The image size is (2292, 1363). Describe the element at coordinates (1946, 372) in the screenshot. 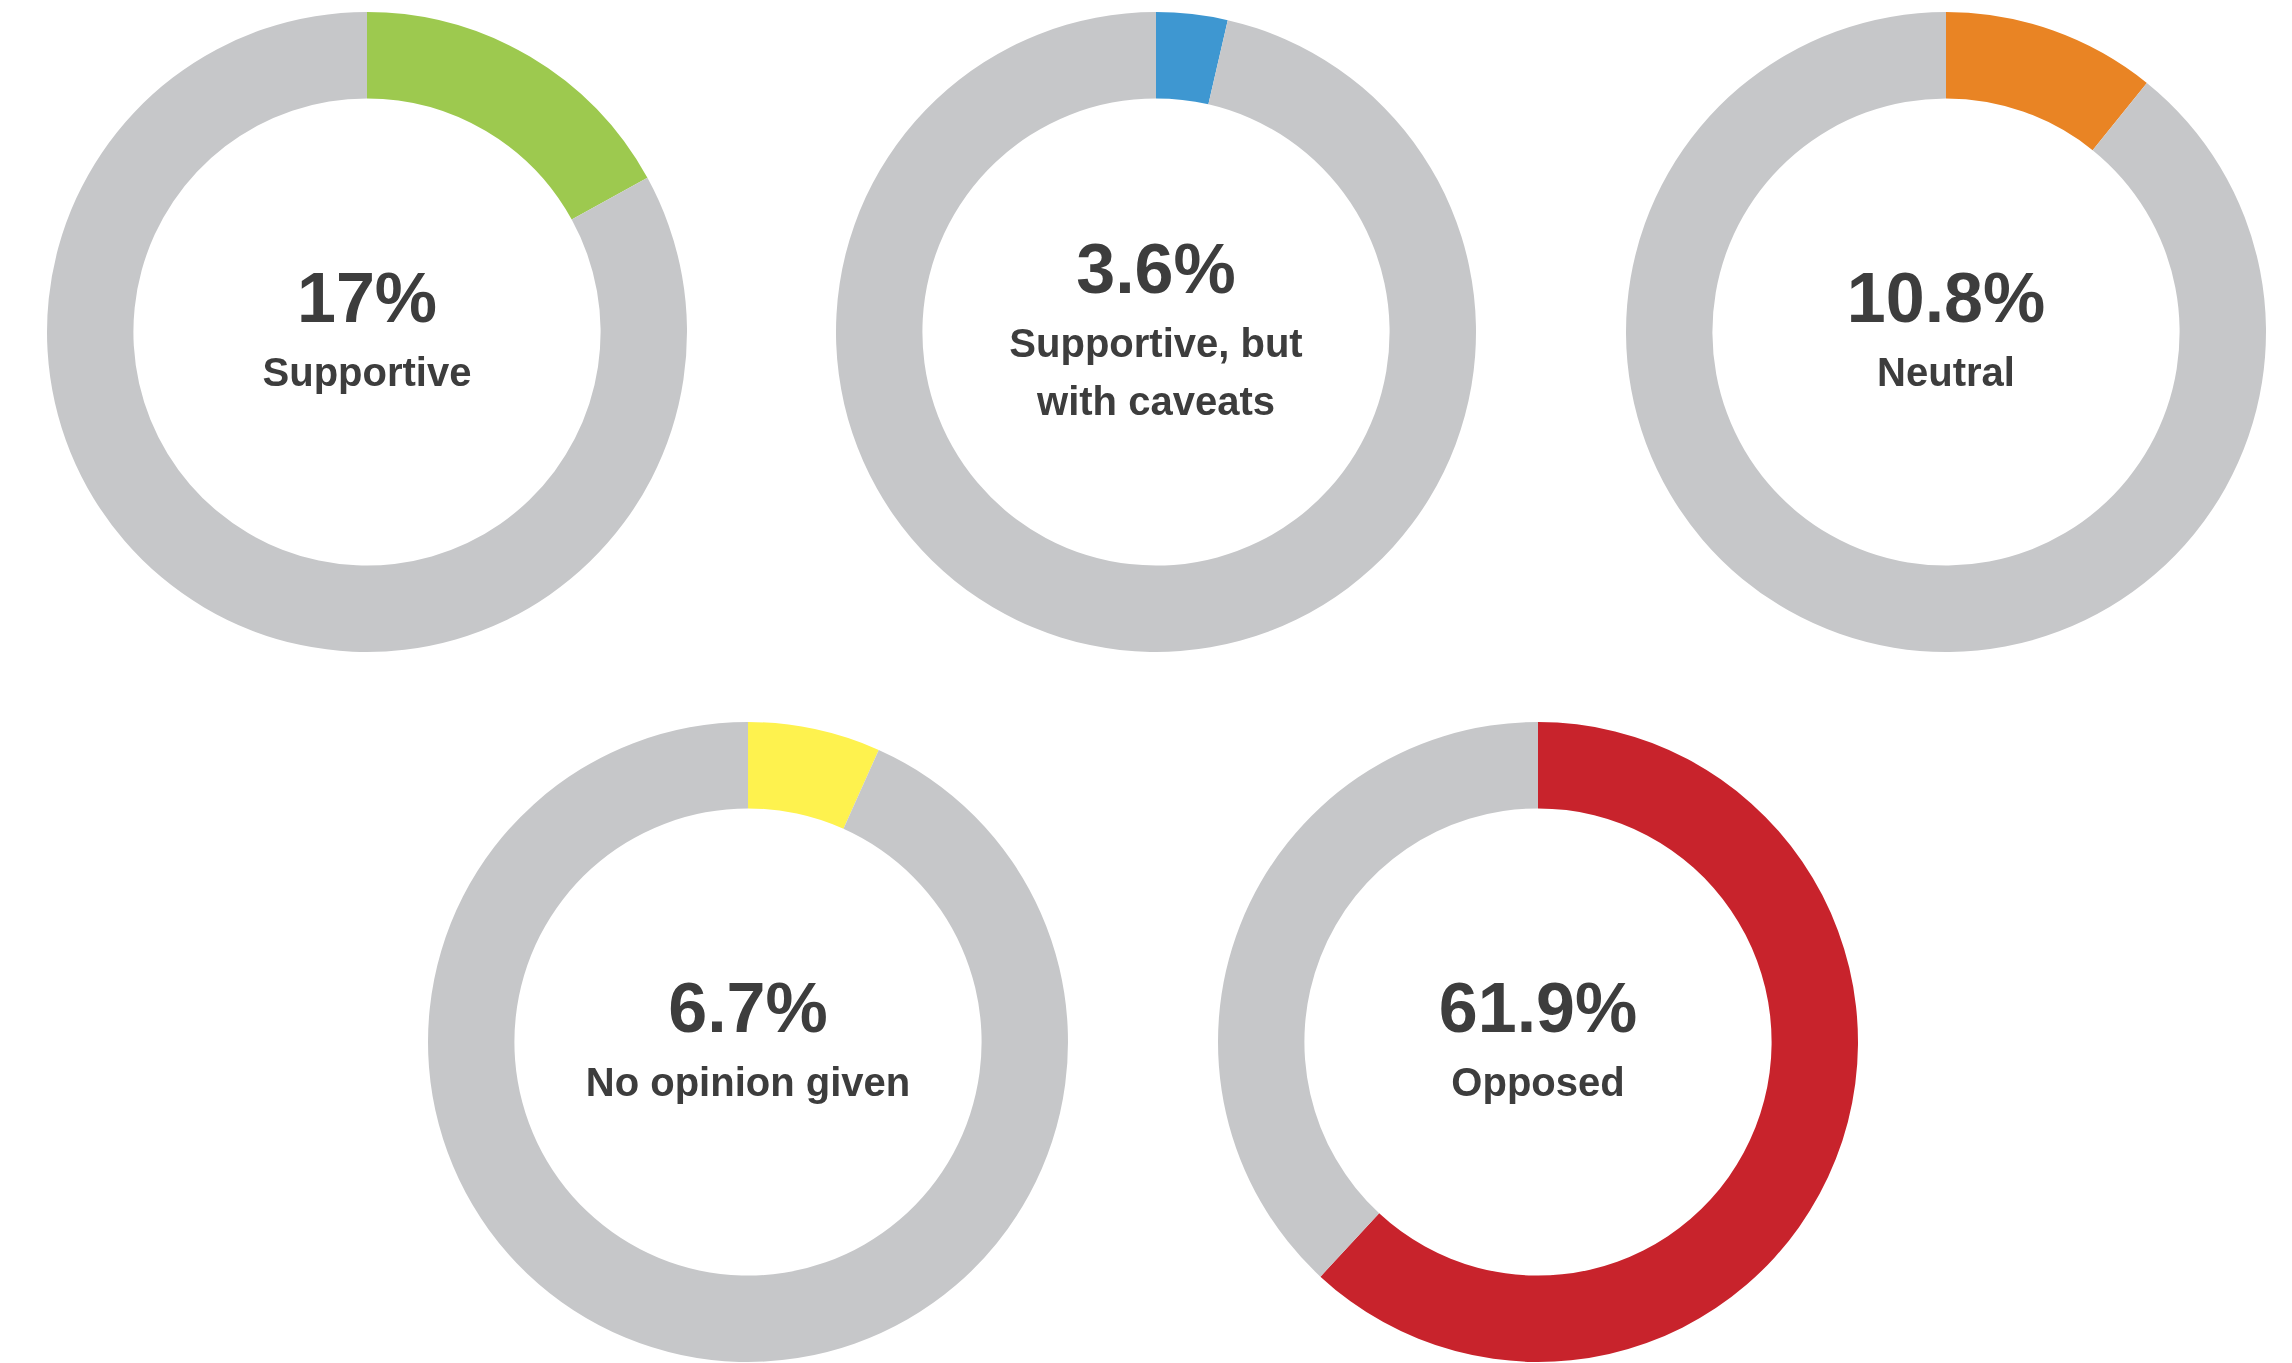

I see `slice-label: Neutral` at that location.